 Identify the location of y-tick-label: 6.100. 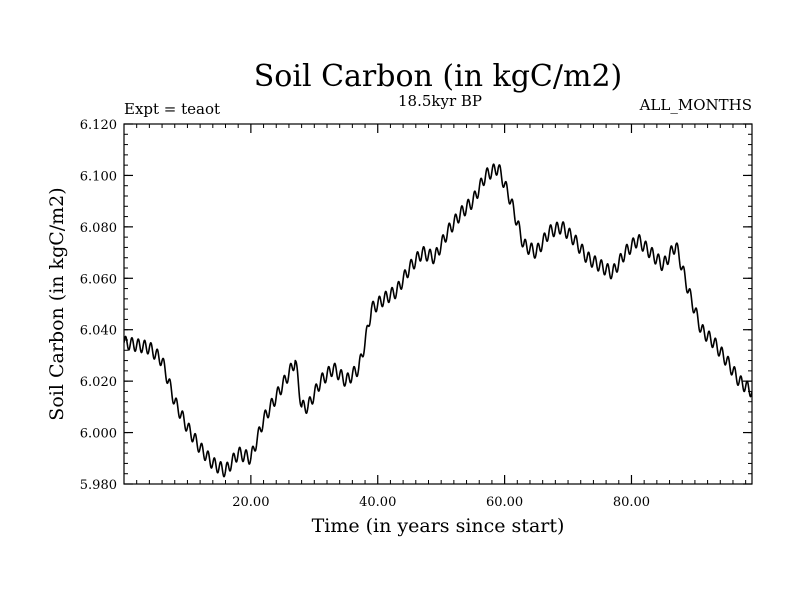
(98, 176).